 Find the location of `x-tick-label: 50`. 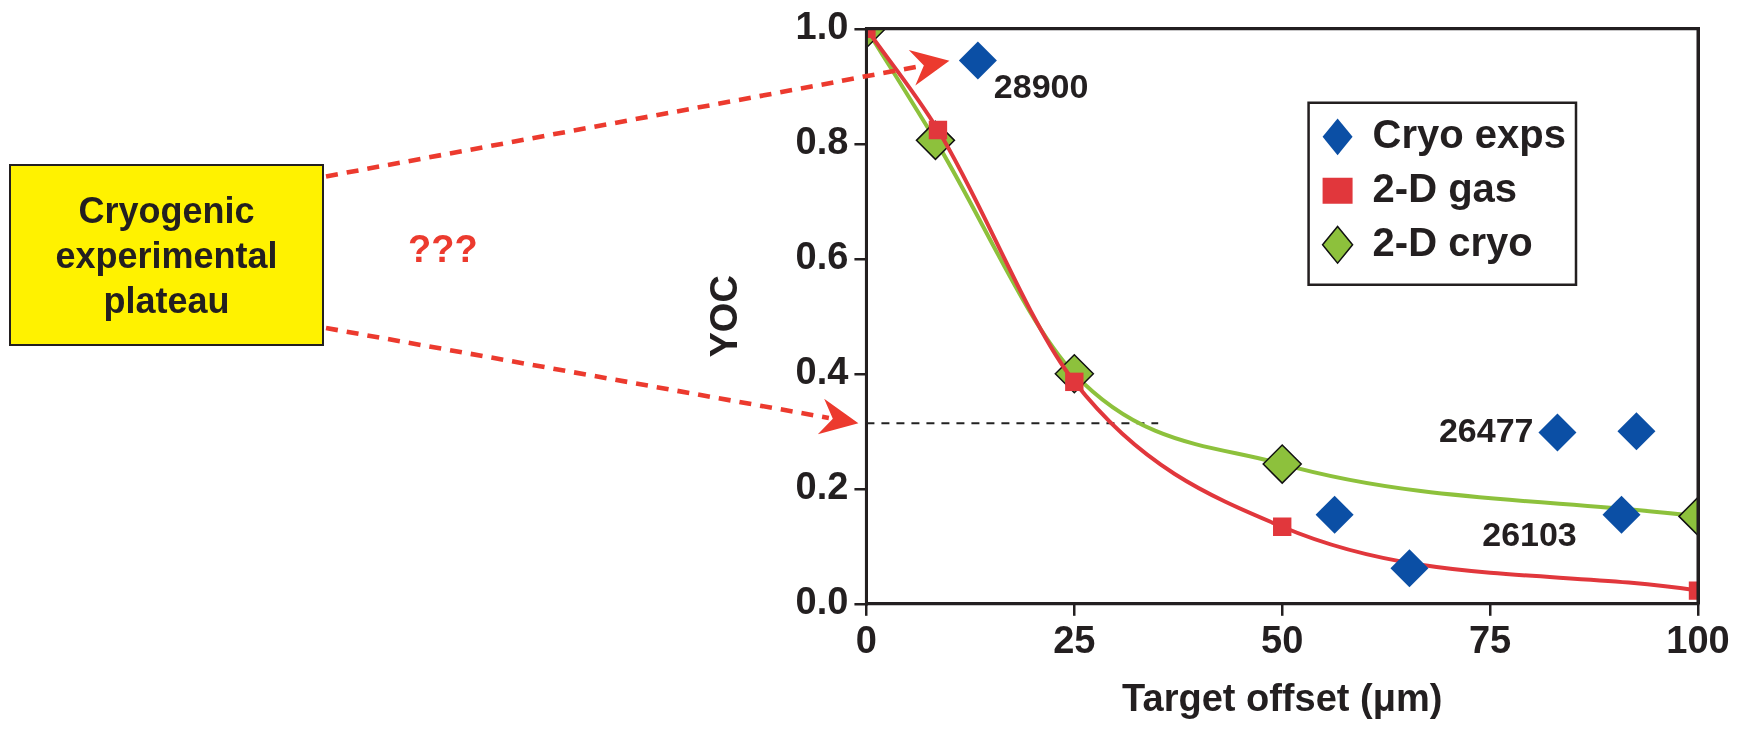

x-tick-label: 50 is located at coordinates (1282, 640).